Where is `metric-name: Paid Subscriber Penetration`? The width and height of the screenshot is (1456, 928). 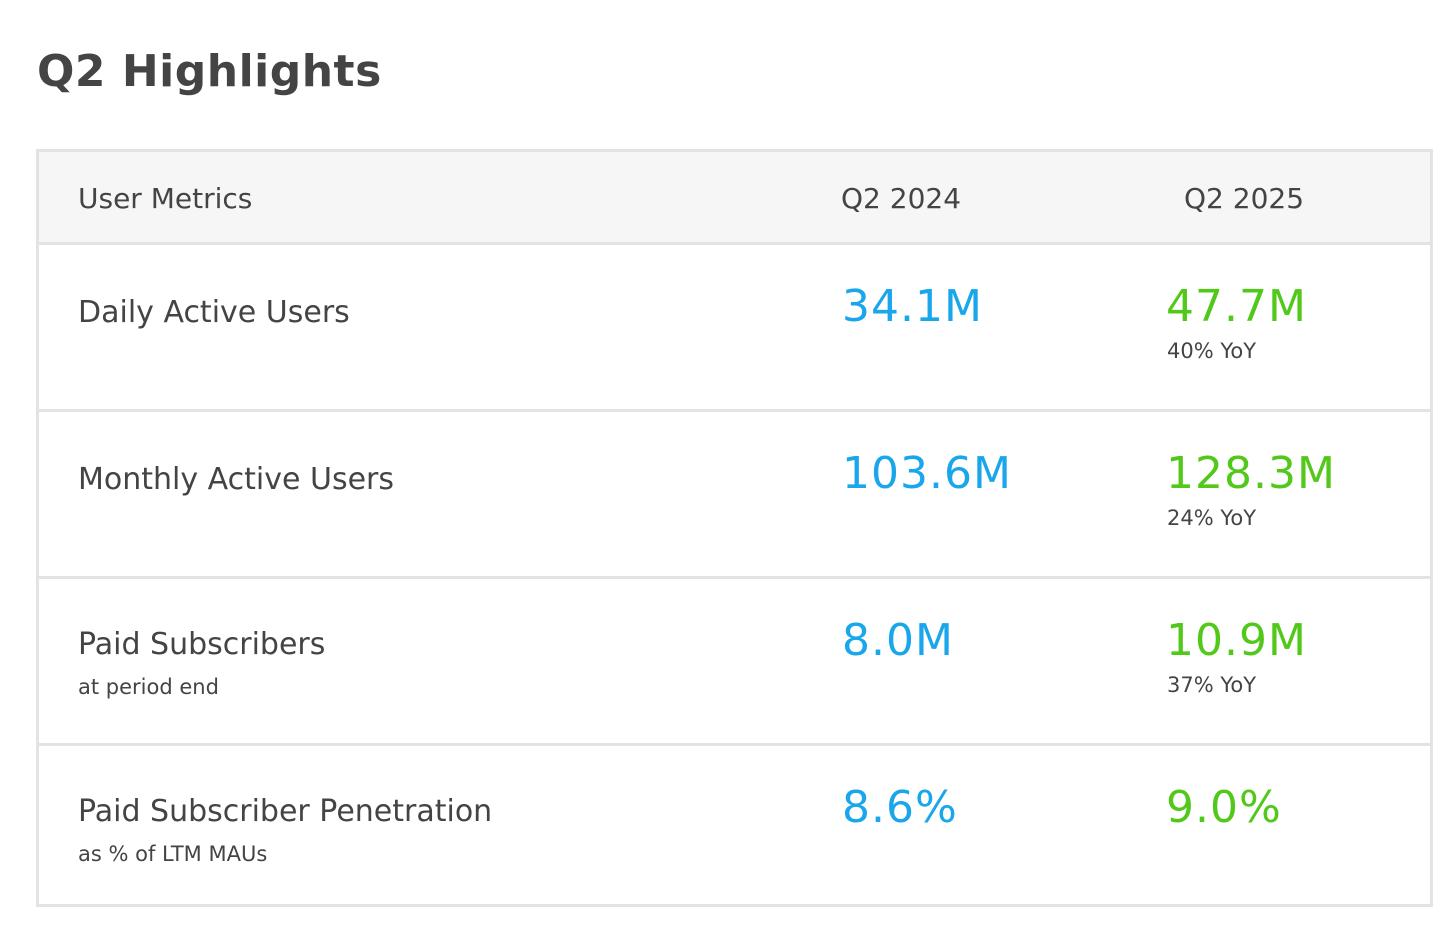 metric-name: Paid Subscriber Penetration is located at coordinates (285, 811).